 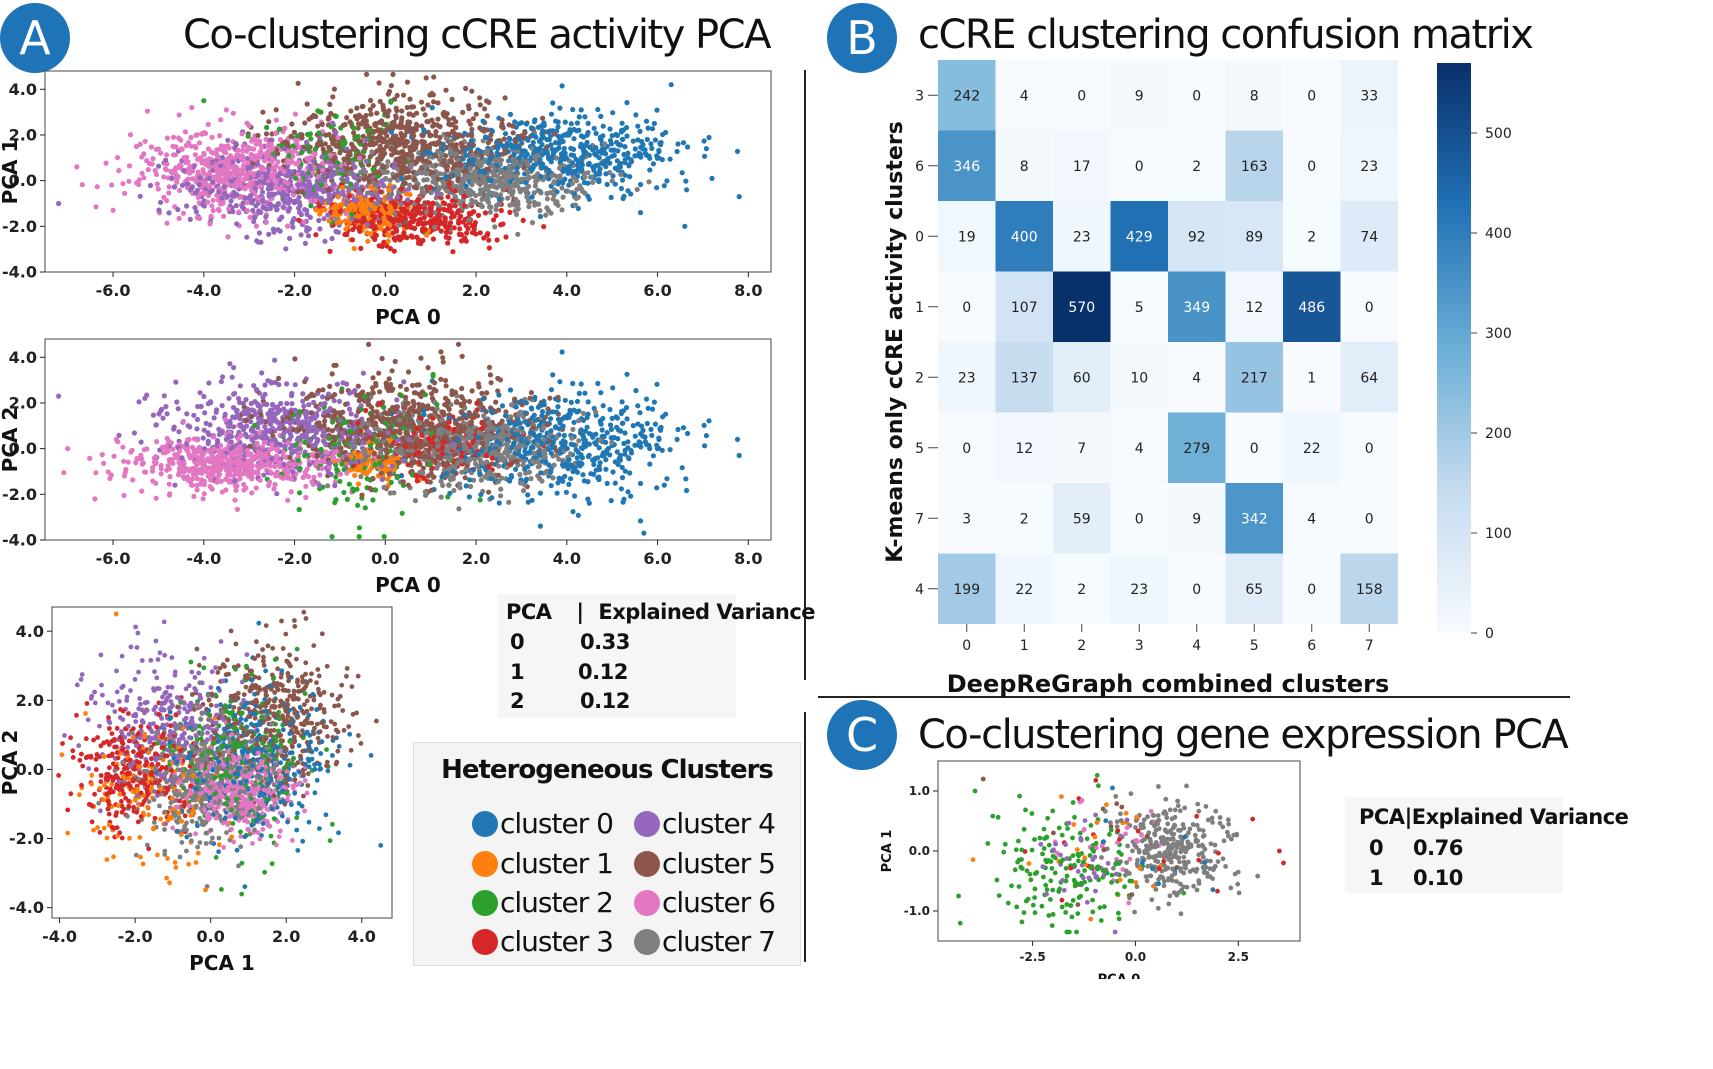 What do you see at coordinates (23, 89) in the screenshot?
I see `y-tick-label: 4.0` at bounding box center [23, 89].